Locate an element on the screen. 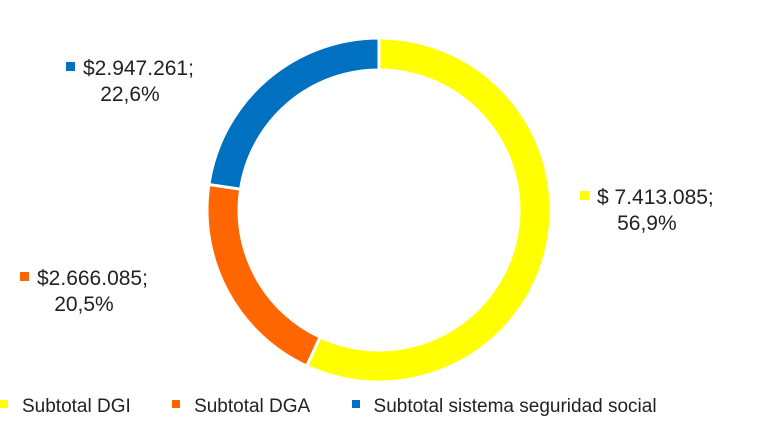 The image size is (772, 434). data-label-seguridad-social: $2.947.261; 22,6% is located at coordinates (130, 82).